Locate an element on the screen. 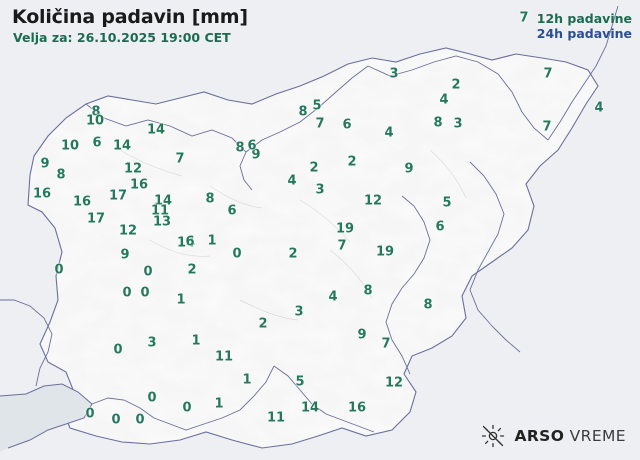 This screenshot has width=640, height=460. station-value: 13 is located at coordinates (162, 222).